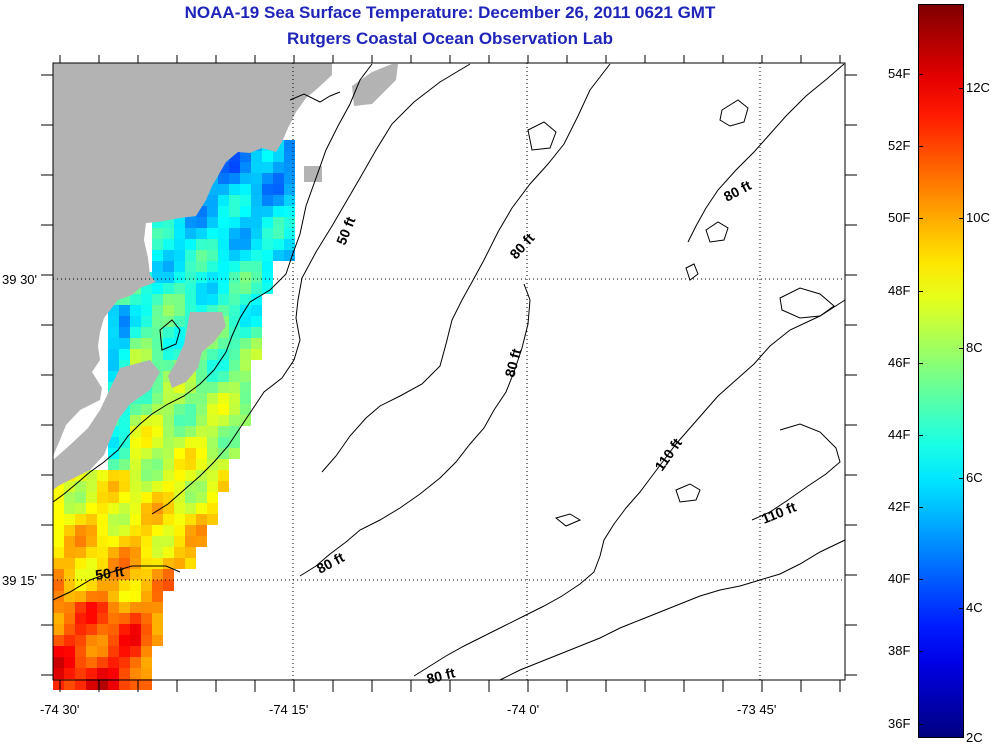  I want to click on y-tick-label: 39 15', so click(19, 580).